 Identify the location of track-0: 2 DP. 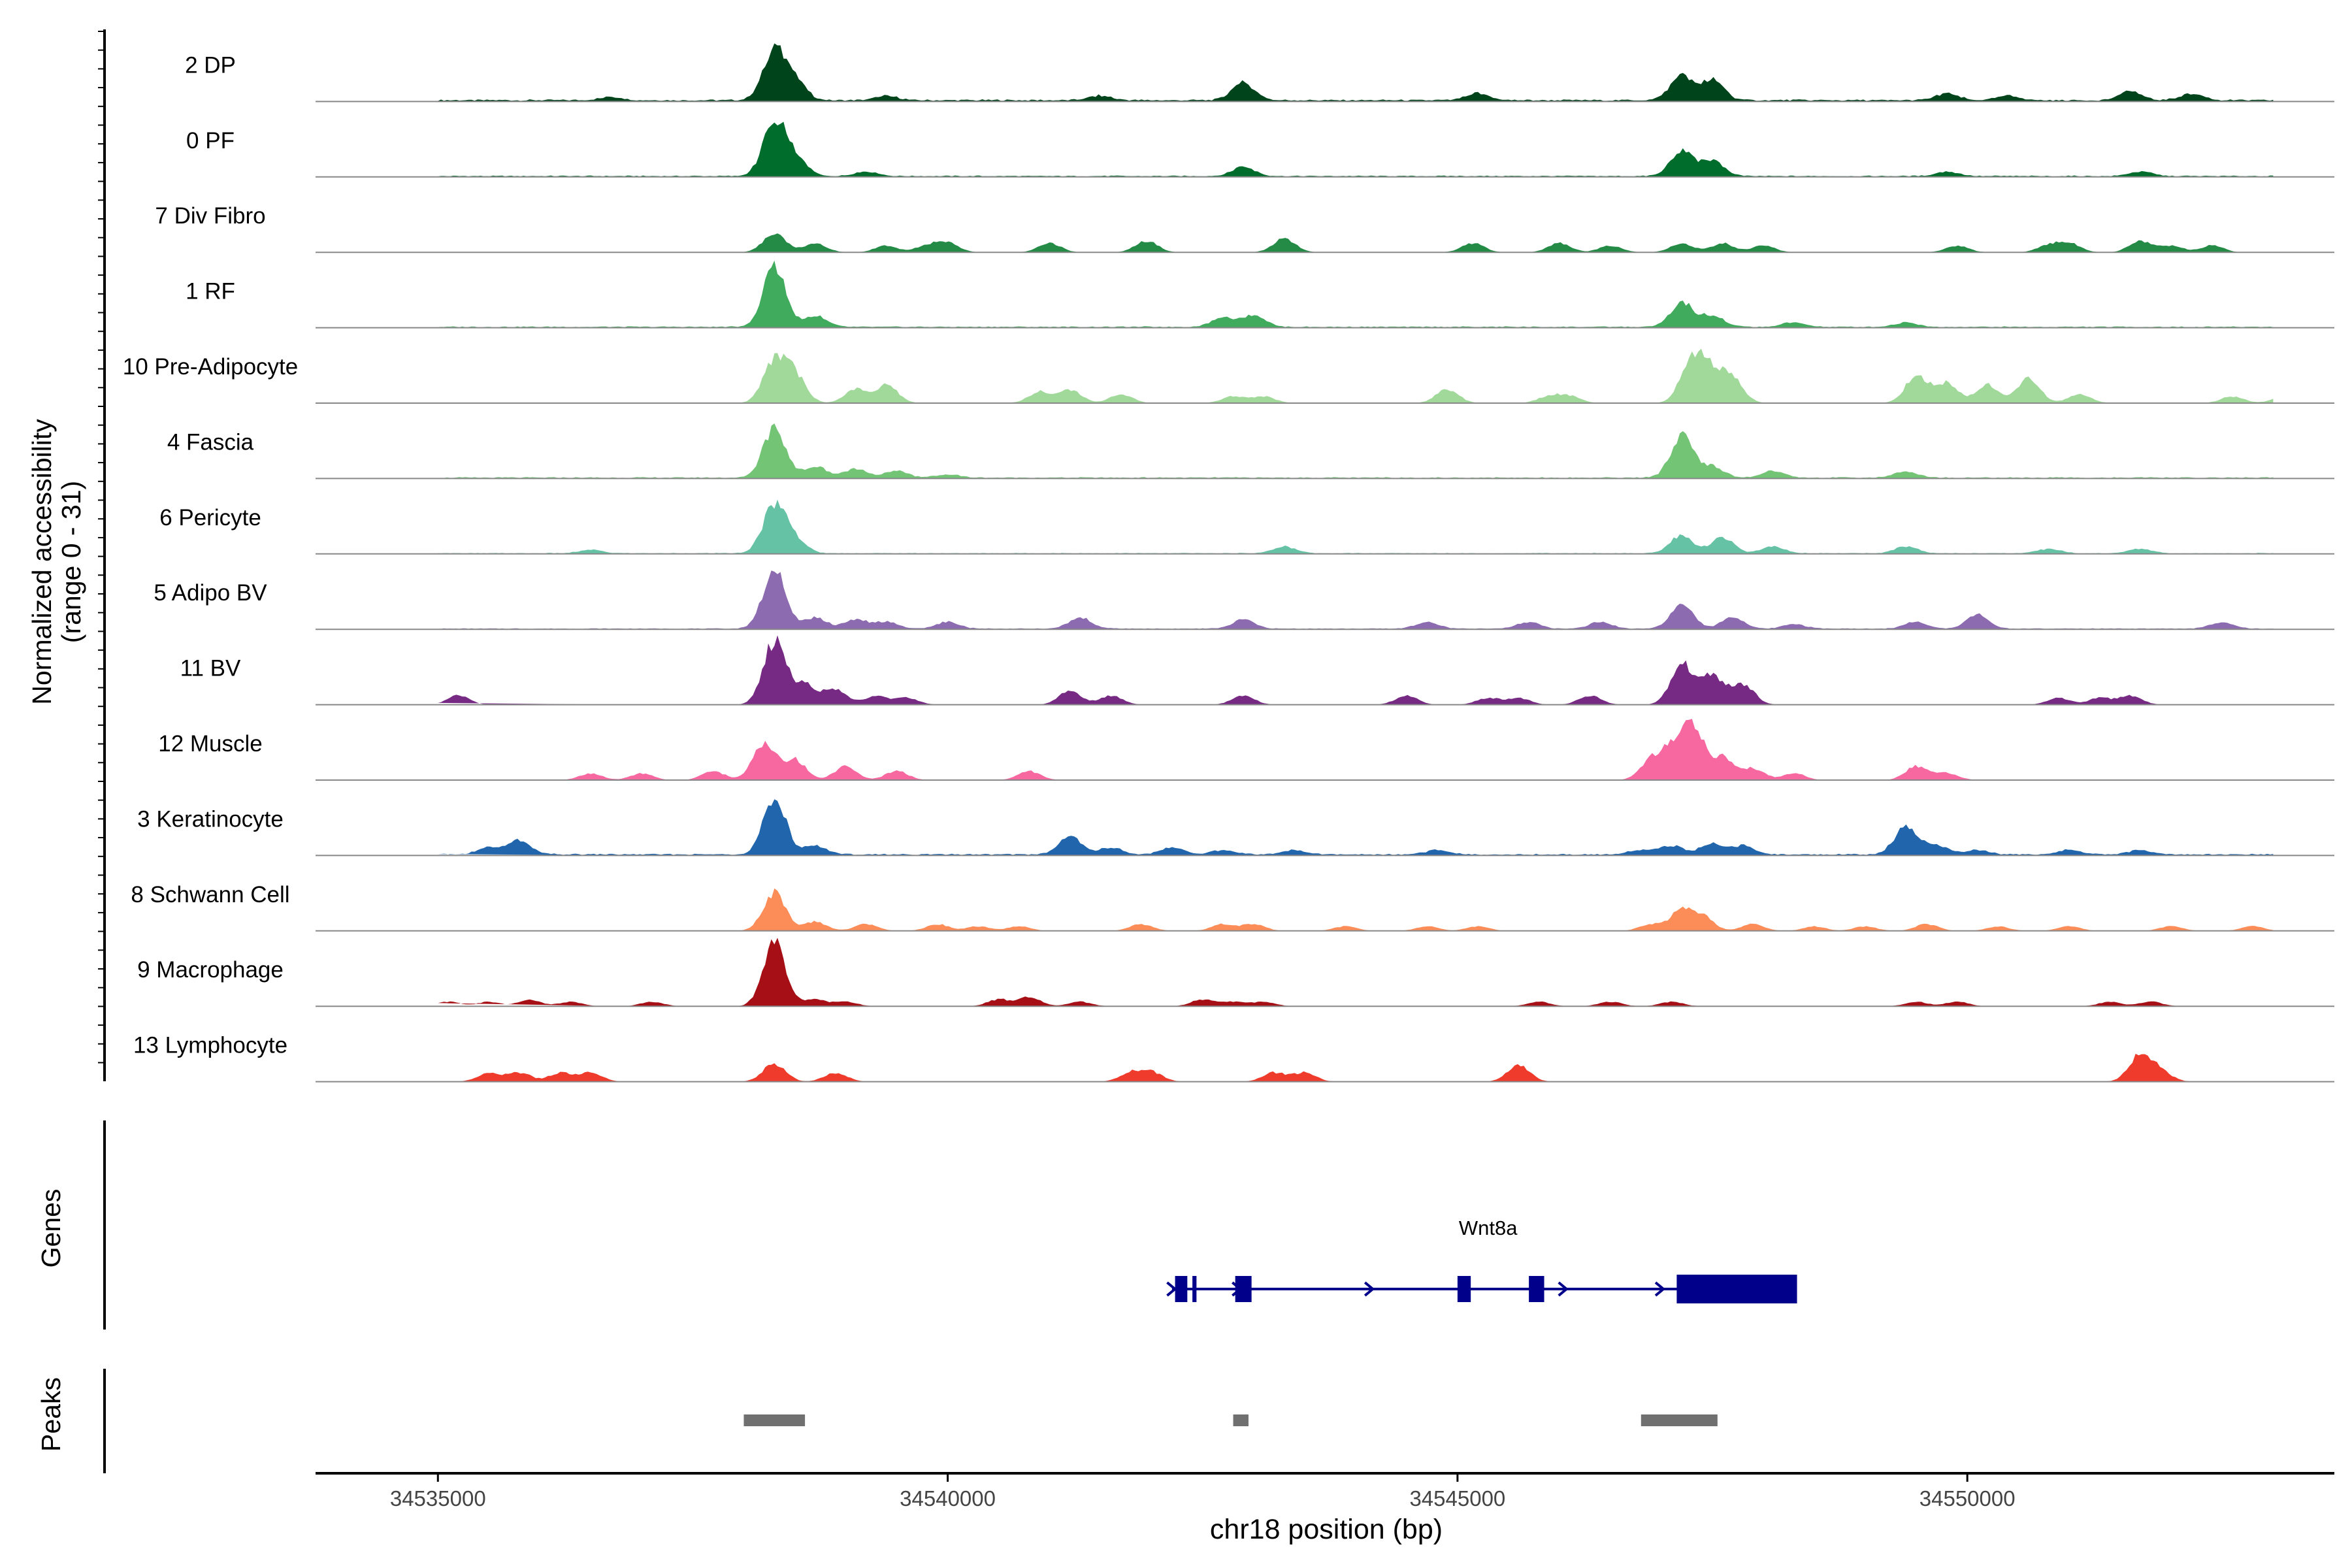
(1259, 73).